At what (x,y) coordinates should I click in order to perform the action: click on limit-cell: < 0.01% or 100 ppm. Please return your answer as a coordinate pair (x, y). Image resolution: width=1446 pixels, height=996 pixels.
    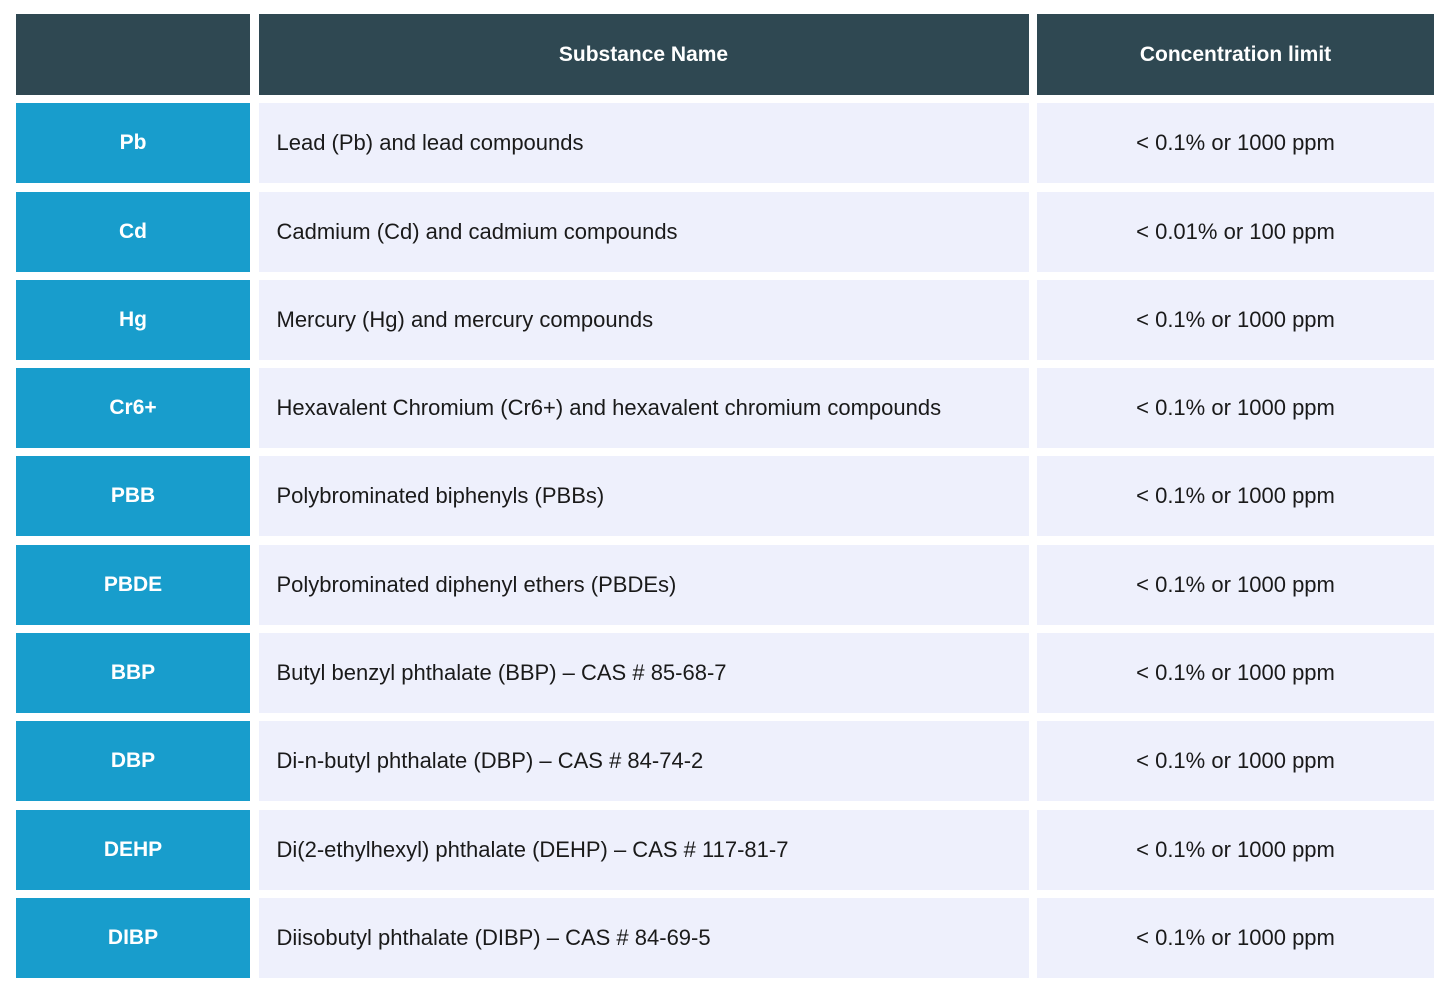
    Looking at the image, I should click on (1235, 231).